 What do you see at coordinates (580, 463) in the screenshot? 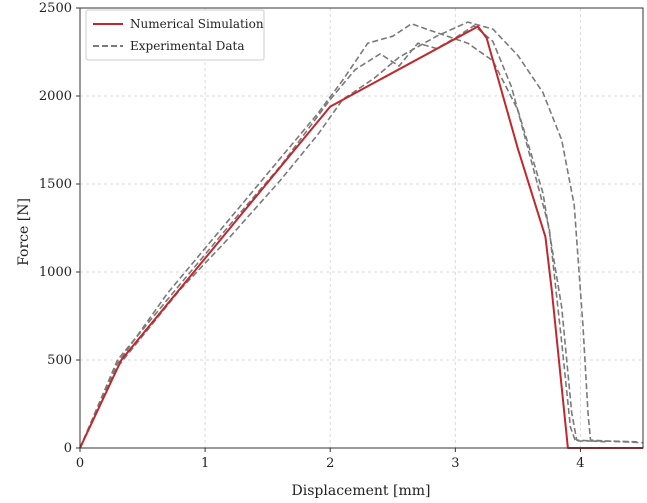
I see `x-tick-label: 4` at bounding box center [580, 463].